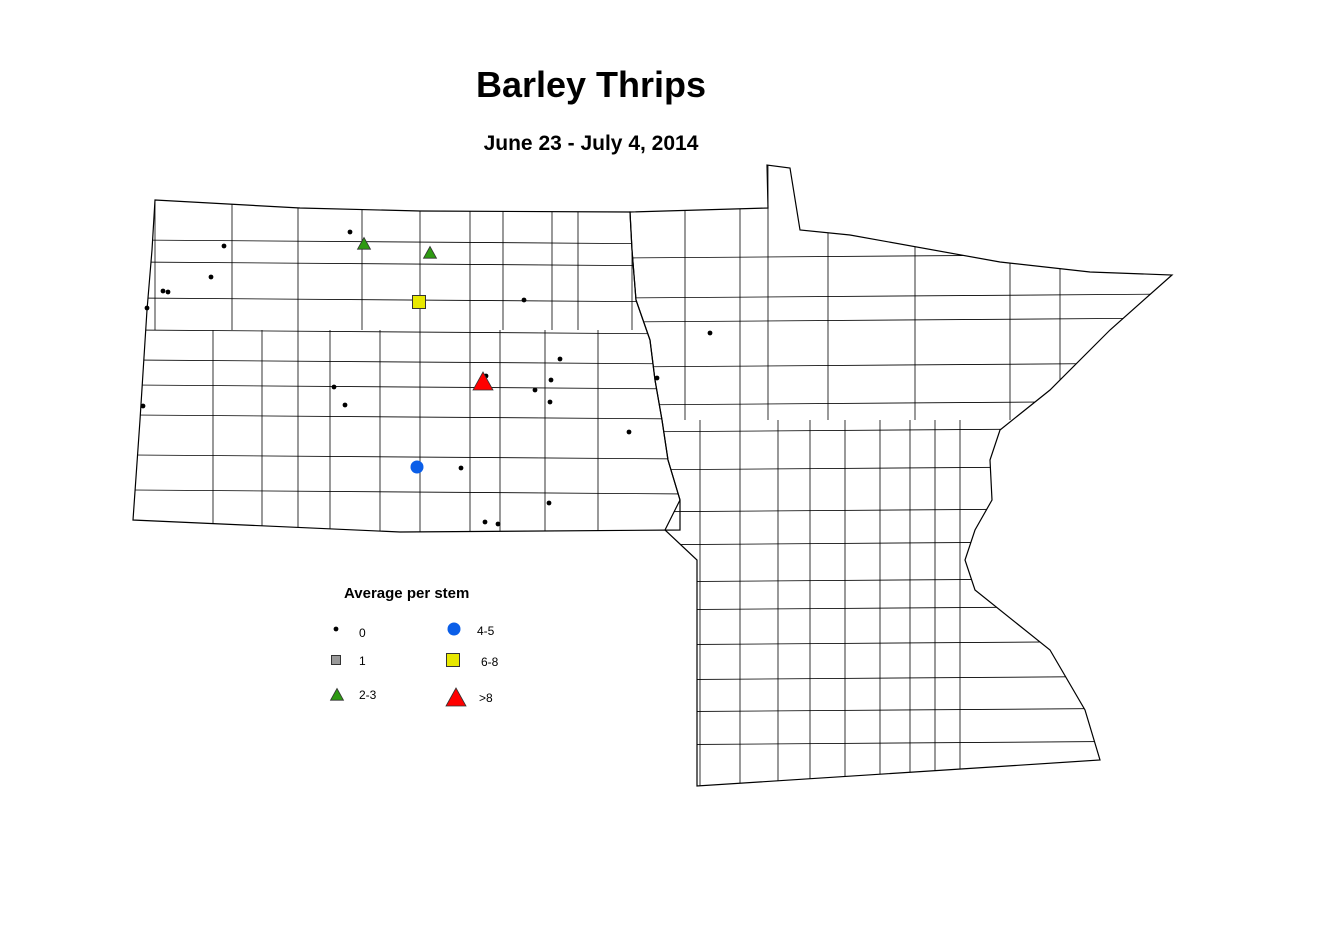 The image size is (1341, 926). Describe the element at coordinates (490, 662) in the screenshot. I see `legend-label-6-8: 6-8` at that location.